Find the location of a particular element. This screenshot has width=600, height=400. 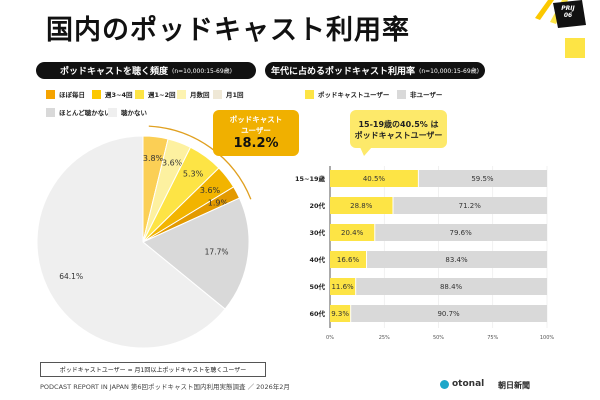

bar-value-label: 90.7% is located at coordinates (448, 314).